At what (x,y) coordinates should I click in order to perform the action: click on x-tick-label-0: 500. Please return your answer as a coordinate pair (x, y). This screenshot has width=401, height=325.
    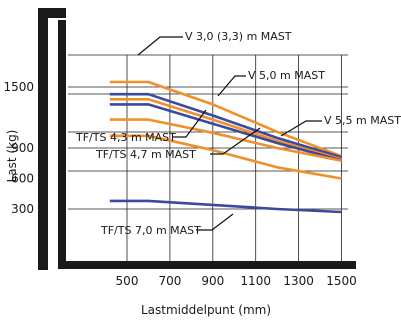
    Looking at the image, I should click on (127, 281).